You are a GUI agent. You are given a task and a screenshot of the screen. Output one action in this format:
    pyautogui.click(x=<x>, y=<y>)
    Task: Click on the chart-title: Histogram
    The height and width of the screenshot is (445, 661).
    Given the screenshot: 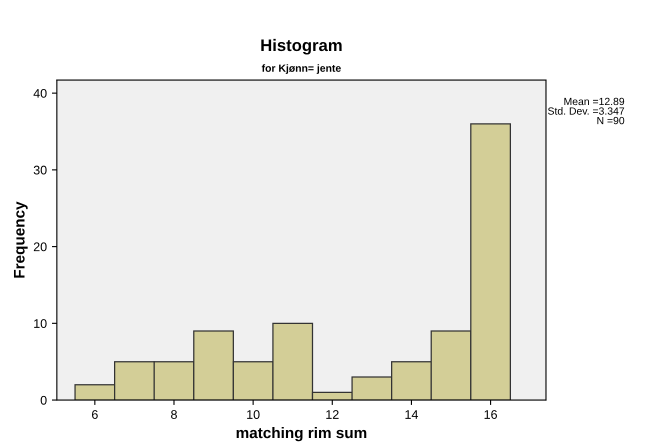 What is the action you would take?
    pyautogui.click(x=301, y=46)
    